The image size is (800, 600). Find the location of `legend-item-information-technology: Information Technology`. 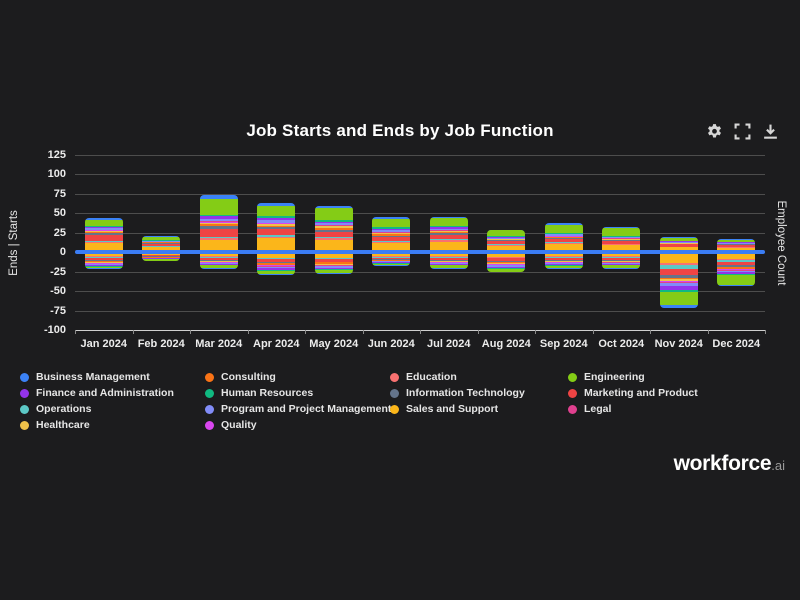

legend-item-information-technology: Information Technology is located at coordinates (479, 393).